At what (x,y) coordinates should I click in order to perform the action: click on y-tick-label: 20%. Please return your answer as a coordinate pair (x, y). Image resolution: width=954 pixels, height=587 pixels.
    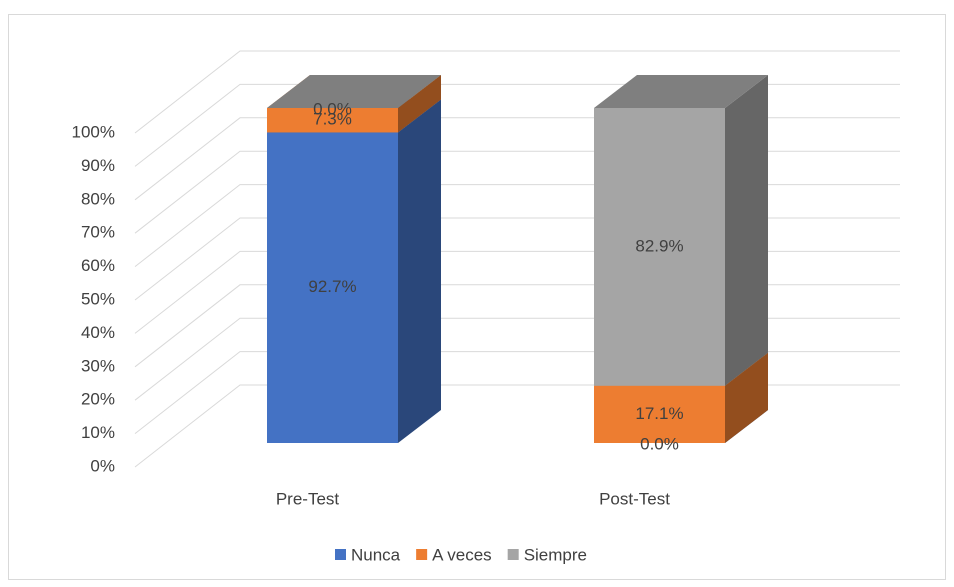
    Looking at the image, I should click on (98, 399).